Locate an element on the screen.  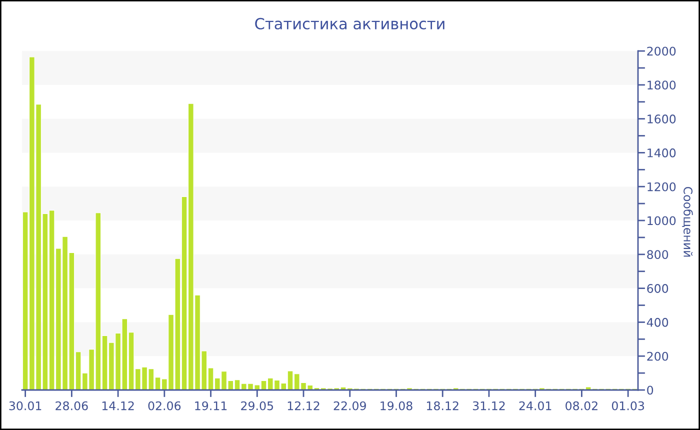
x-tick-label: 01.03 is located at coordinates (628, 405).